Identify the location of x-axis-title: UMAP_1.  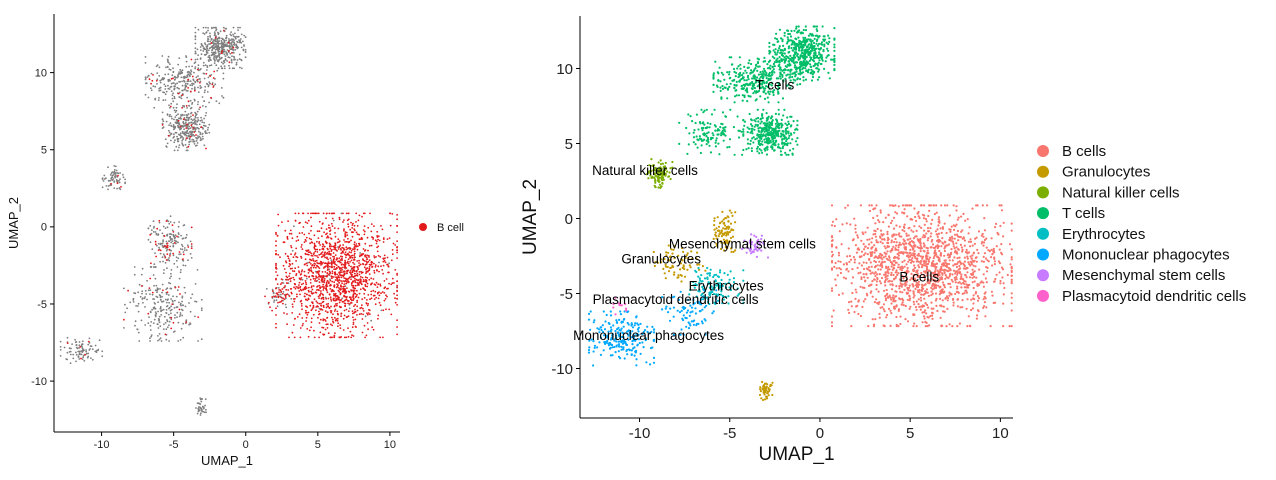
(796, 454).